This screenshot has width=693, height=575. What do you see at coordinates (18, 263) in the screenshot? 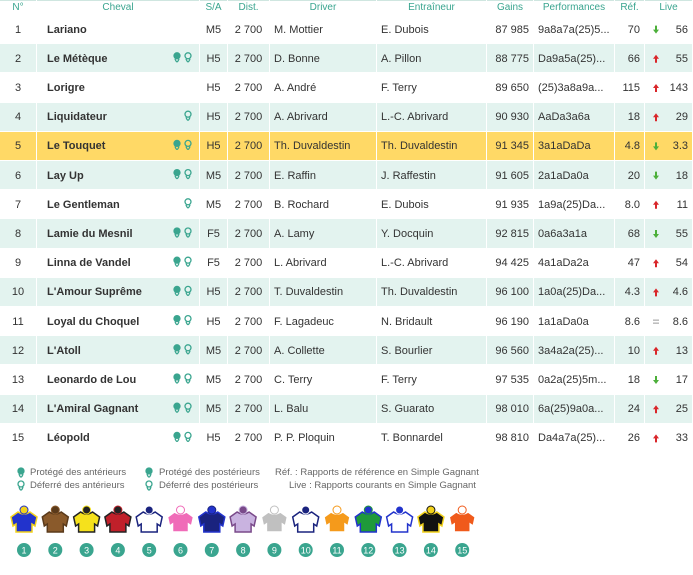
I see `cell: 9` at bounding box center [18, 263].